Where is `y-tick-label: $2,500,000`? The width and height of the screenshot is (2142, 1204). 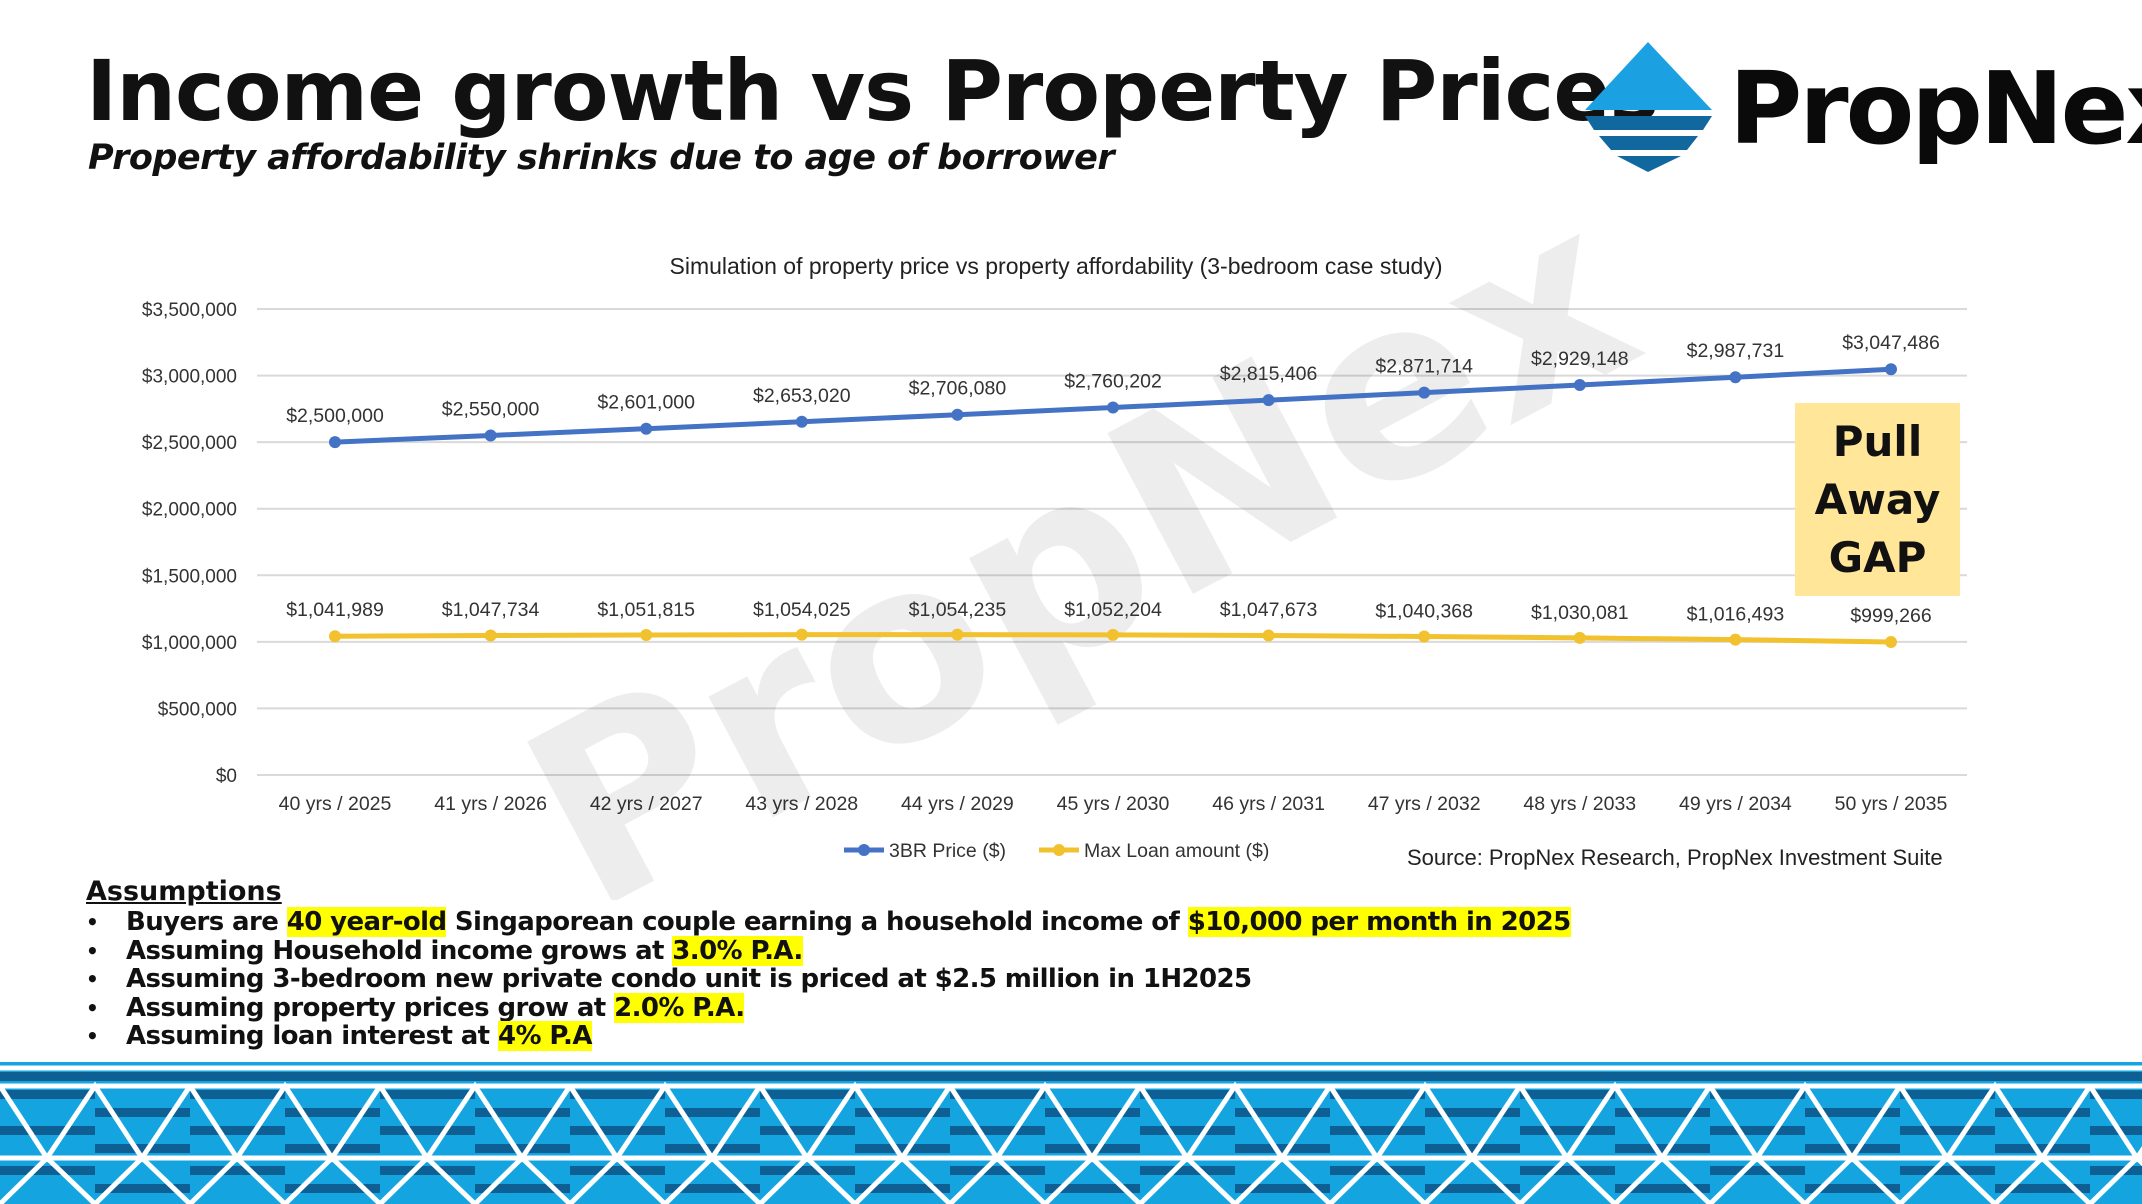 y-tick-label: $2,500,000 is located at coordinates (189, 443).